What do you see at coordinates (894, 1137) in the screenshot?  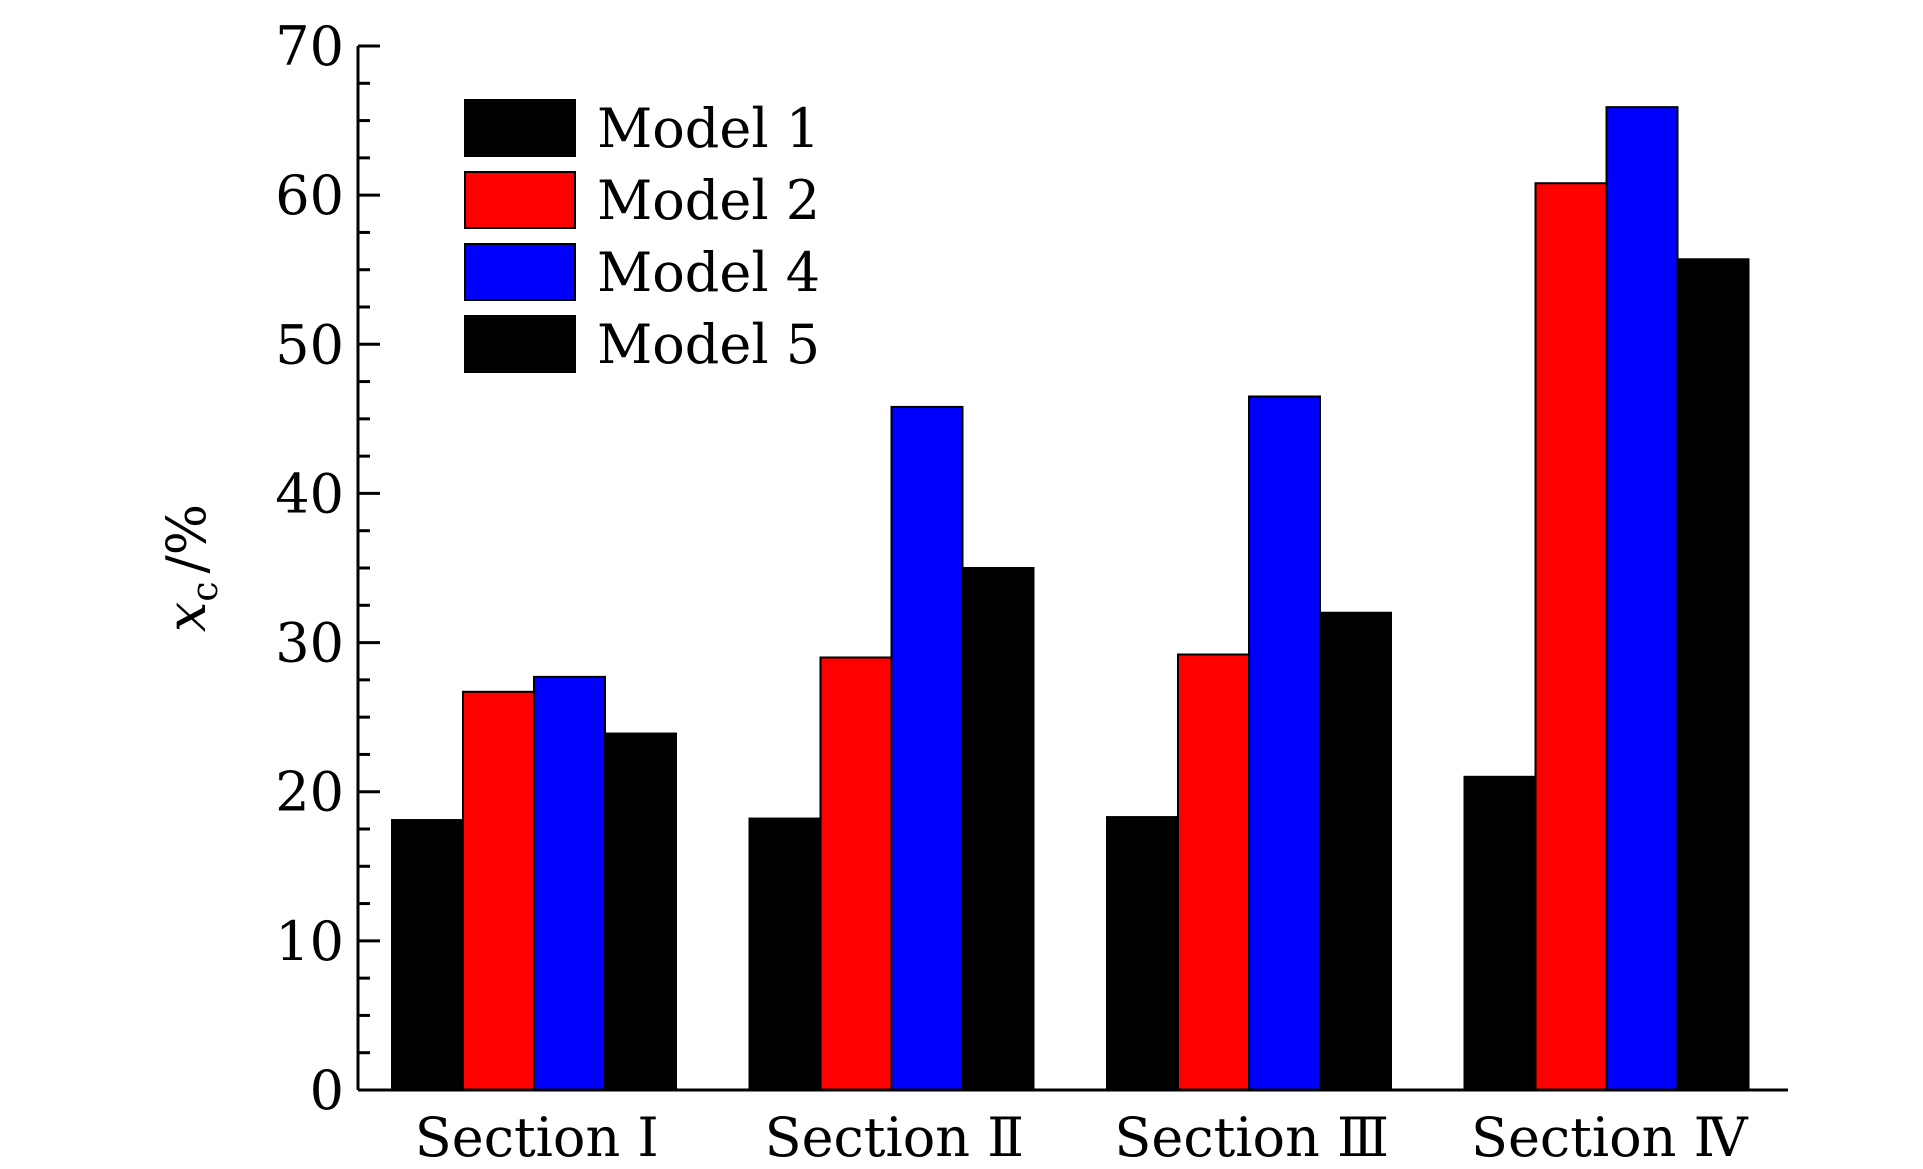 I see `x-tick-label: Section Ⅱ` at bounding box center [894, 1137].